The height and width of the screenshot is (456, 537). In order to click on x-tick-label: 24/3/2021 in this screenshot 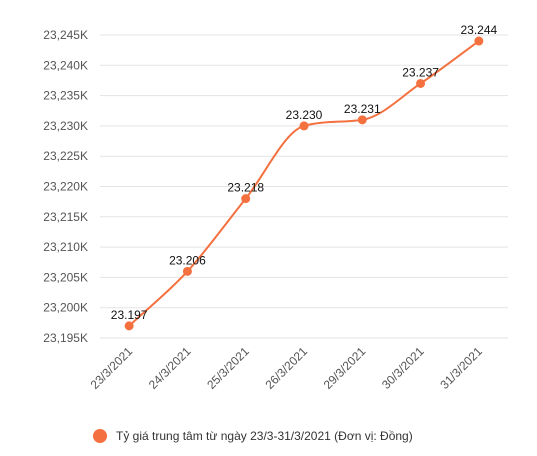, I will do `click(170, 368)`.